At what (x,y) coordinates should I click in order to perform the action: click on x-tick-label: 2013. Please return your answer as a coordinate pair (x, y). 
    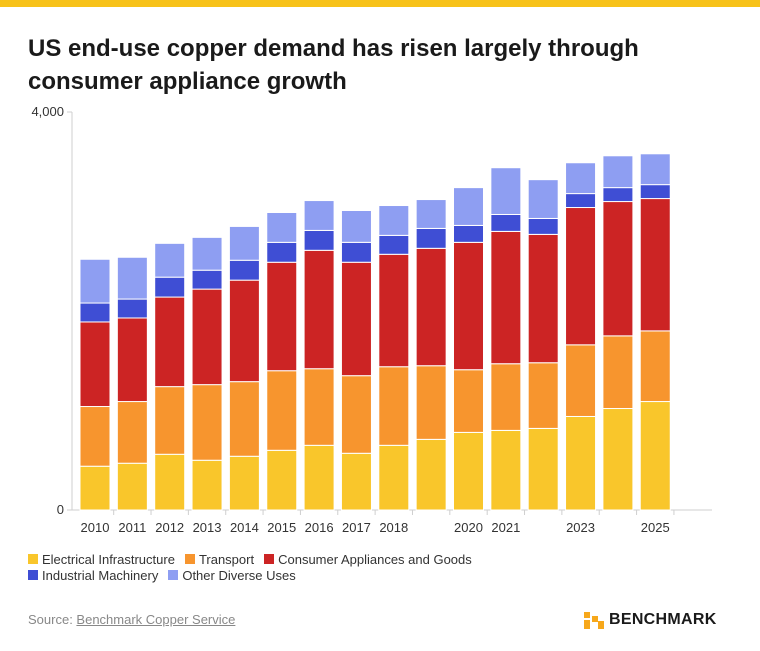
    Looking at the image, I should click on (207, 527).